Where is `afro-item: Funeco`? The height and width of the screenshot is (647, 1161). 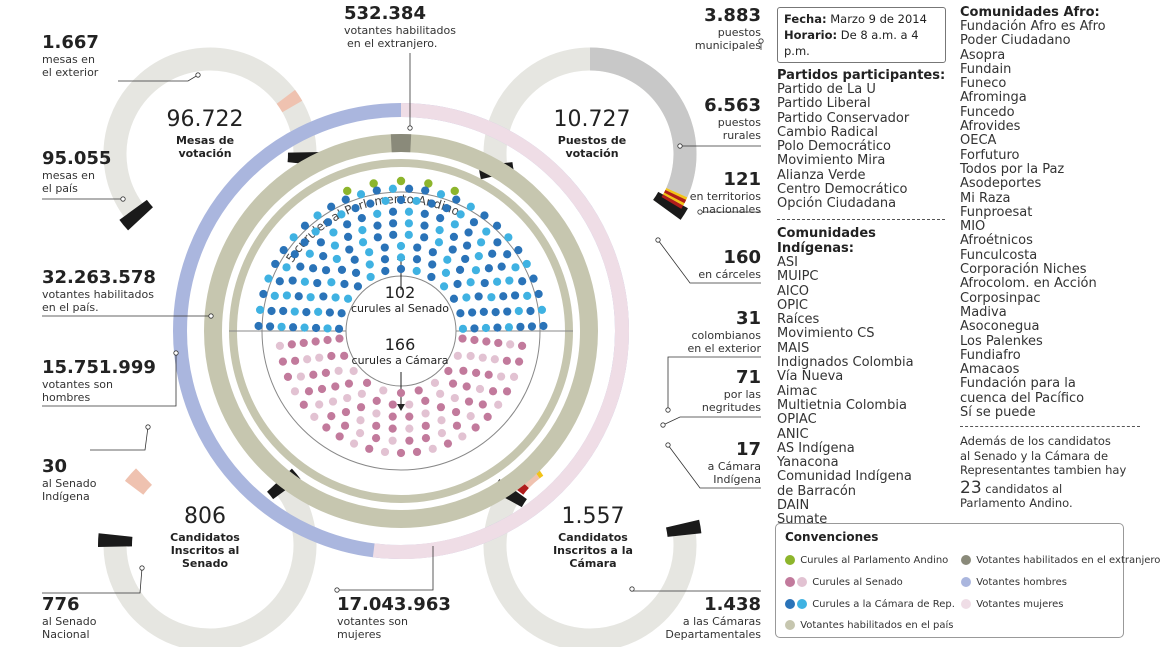 afro-item: Funeco is located at coordinates (983, 84).